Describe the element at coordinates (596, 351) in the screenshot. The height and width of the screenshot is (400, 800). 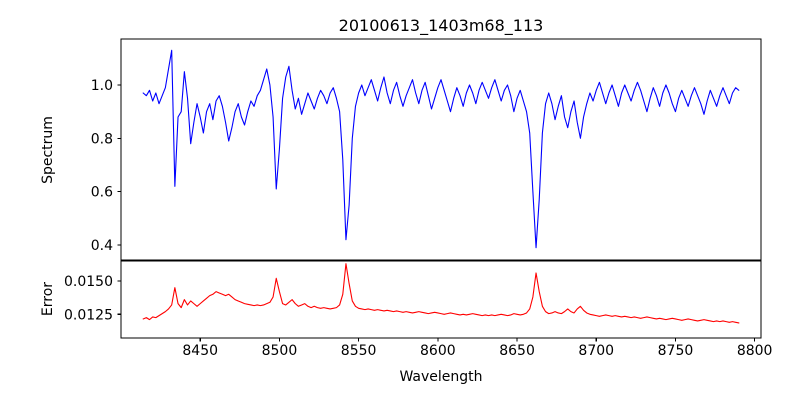
I see `x-tick-label: 8700` at that location.